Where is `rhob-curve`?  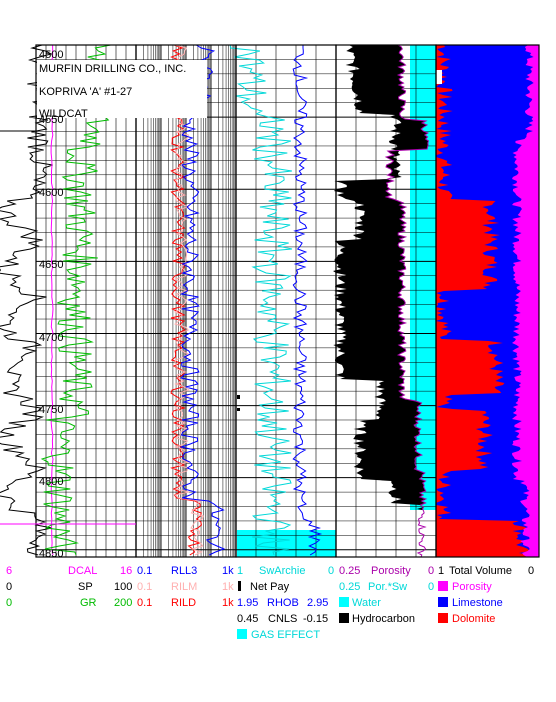
rhob-curve is located at coordinates (307, 300).